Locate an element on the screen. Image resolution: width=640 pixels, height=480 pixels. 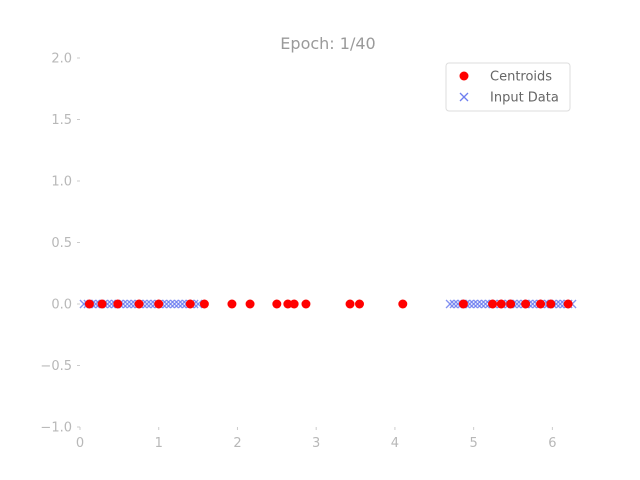
x-tick-label: 6 is located at coordinates (552, 443).